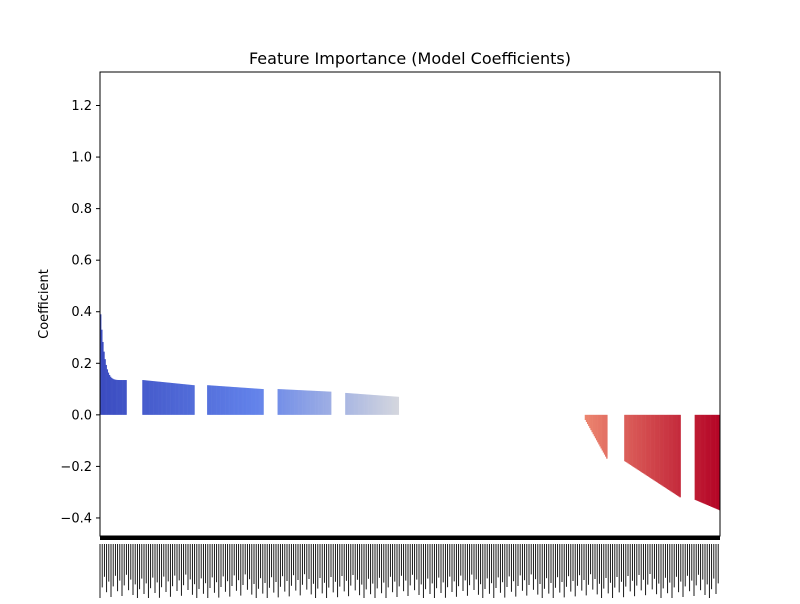  Describe the element at coordinates (410, 58) in the screenshot. I see `chart-title: Feature Importance (Model Coefficients)` at that location.